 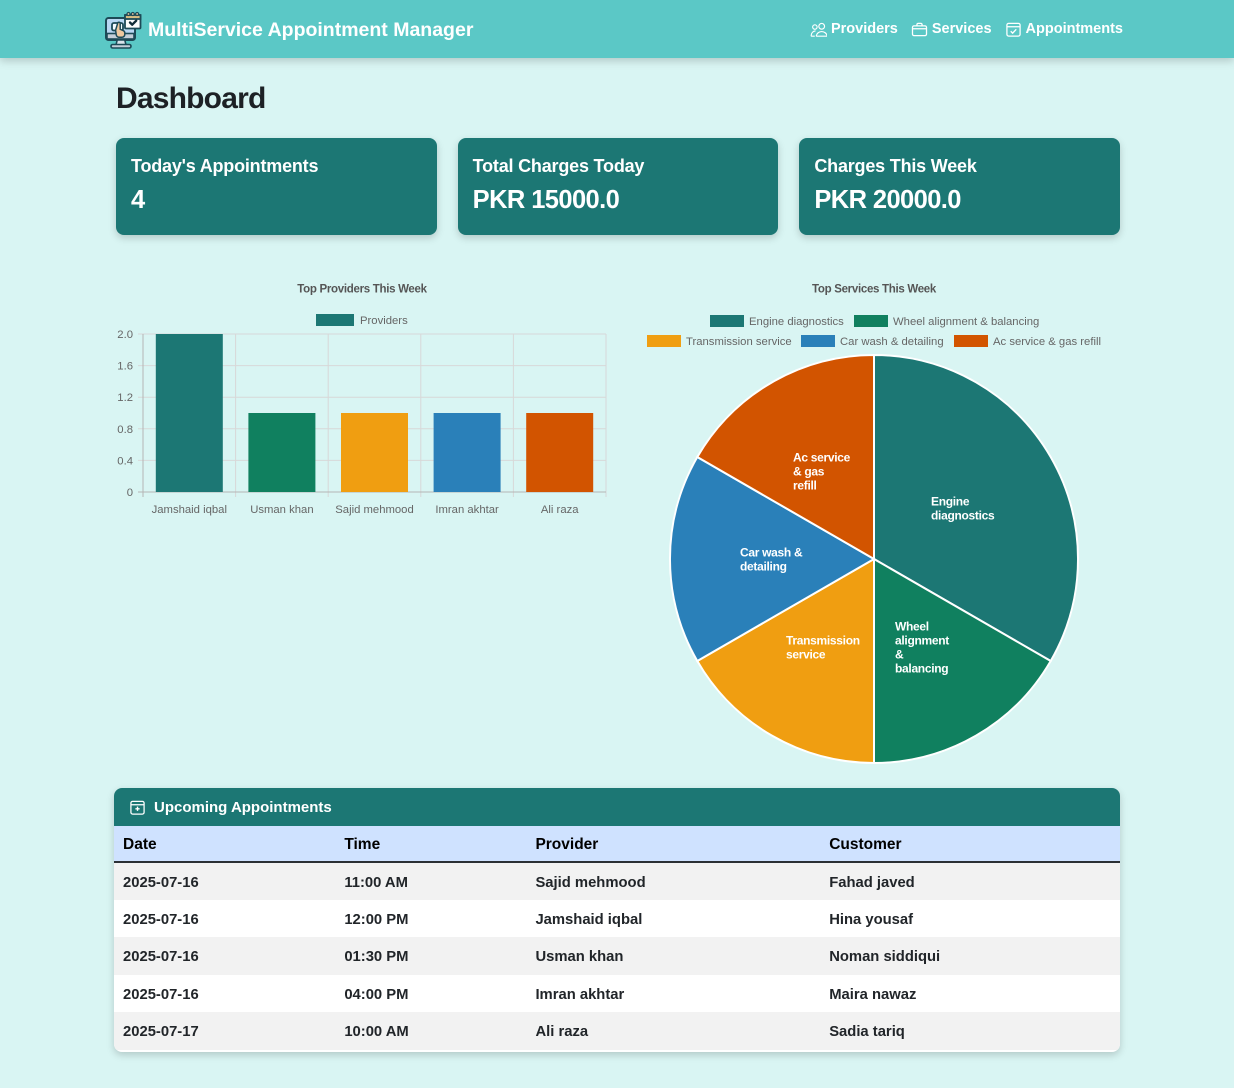 I want to click on svg-text: 1.6, so click(x=125, y=367).